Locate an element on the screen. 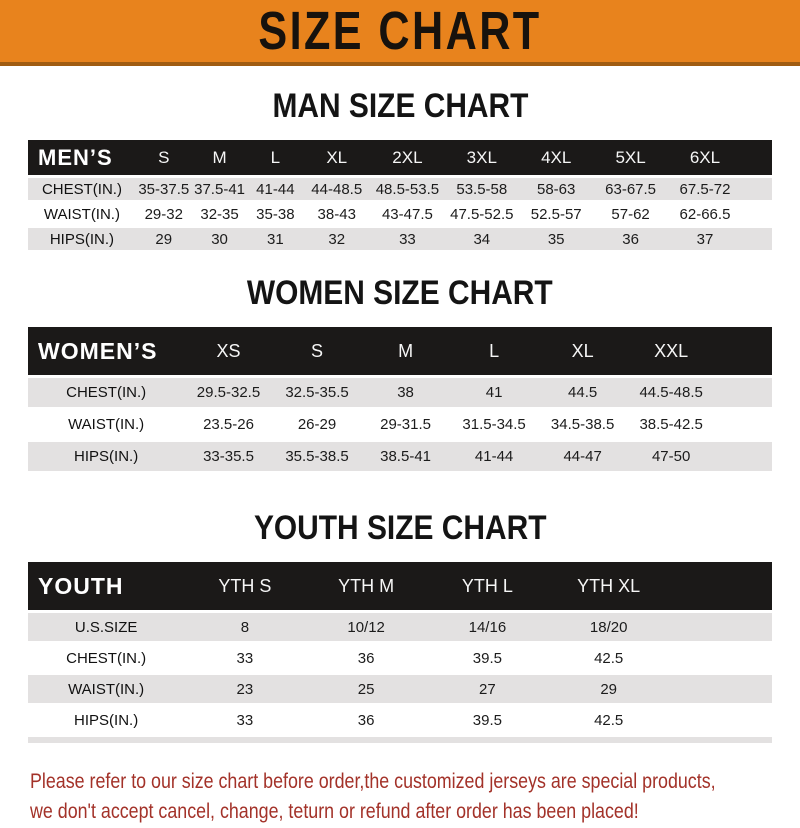  size-value-cell: 32.5-35.5 is located at coordinates (317, 391).